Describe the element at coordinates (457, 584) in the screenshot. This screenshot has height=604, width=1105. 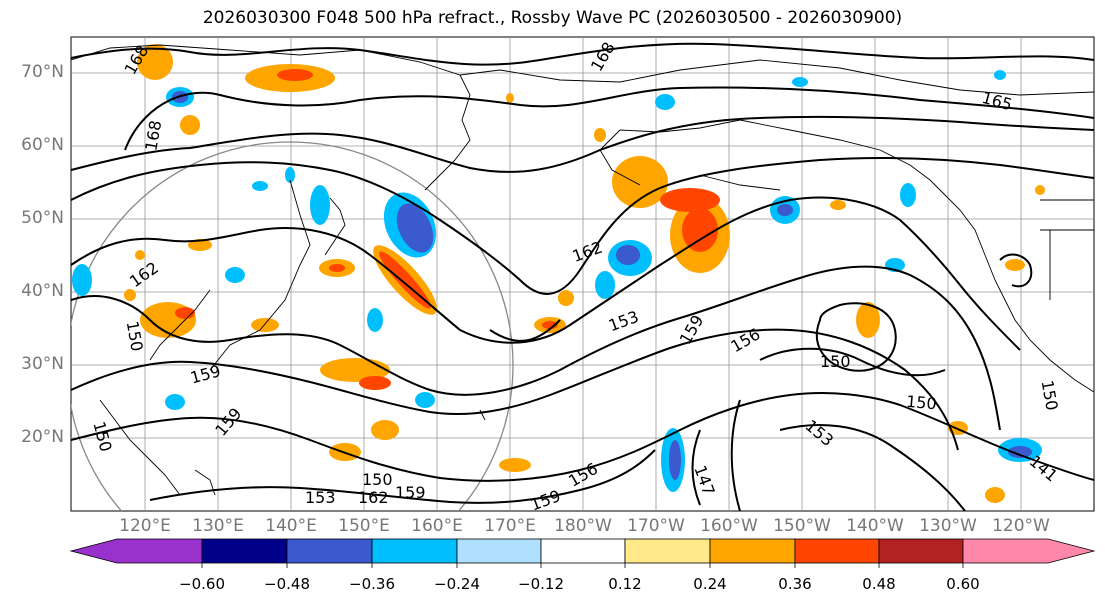
I see `colorbar-tick-label: −0.24` at that location.